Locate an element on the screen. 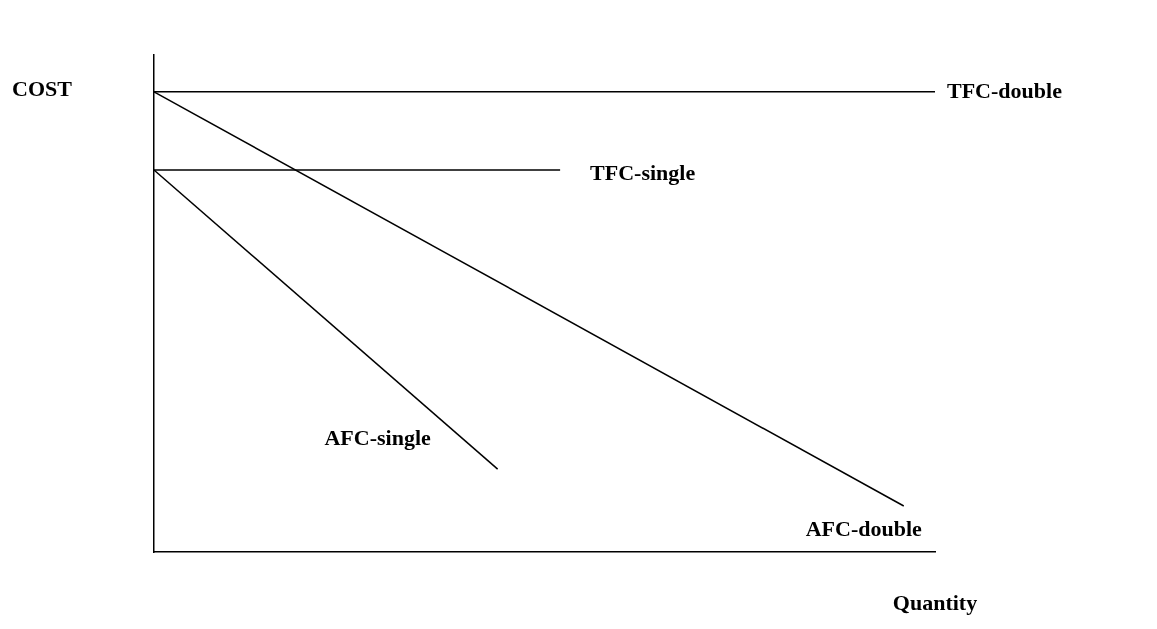  series-label: TFC-single is located at coordinates (643, 172).